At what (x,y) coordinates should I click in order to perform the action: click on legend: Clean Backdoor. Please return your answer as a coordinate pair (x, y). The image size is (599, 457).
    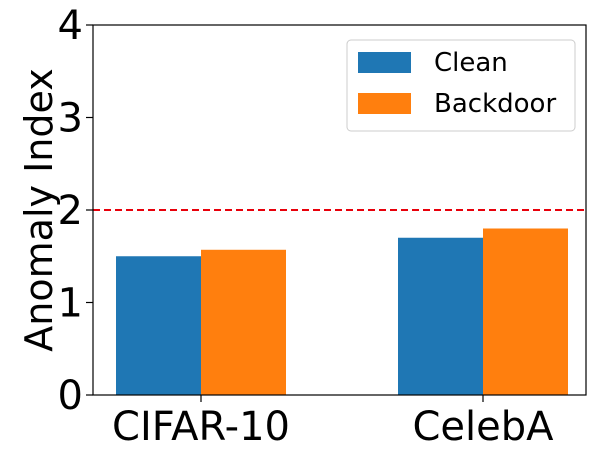
    Looking at the image, I should click on (461, 85).